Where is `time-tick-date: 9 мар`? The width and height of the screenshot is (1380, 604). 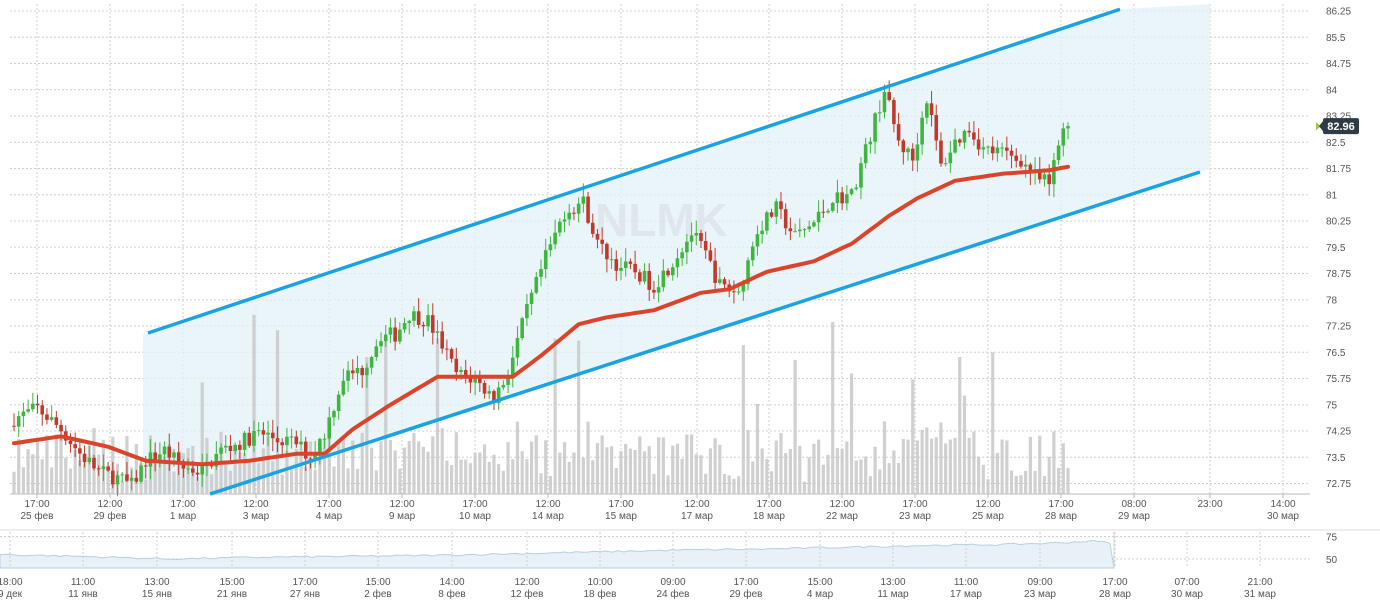 time-tick-date: 9 мар is located at coordinates (402, 516).